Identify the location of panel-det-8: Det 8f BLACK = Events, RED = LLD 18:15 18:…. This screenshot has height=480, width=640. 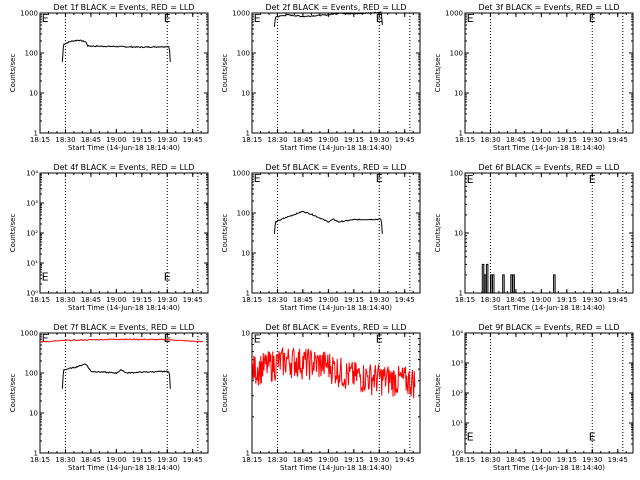
(321, 397).